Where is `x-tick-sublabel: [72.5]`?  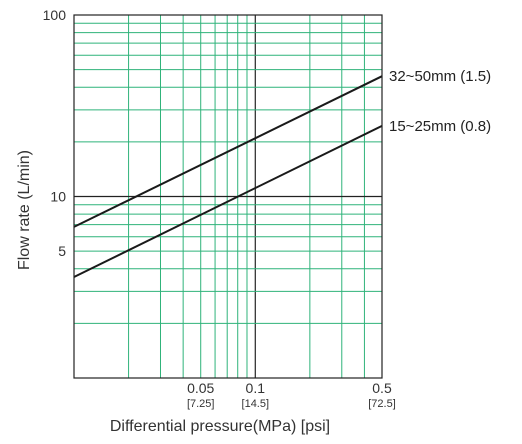
x-tick-sublabel: [72.5] is located at coordinates (382, 404).